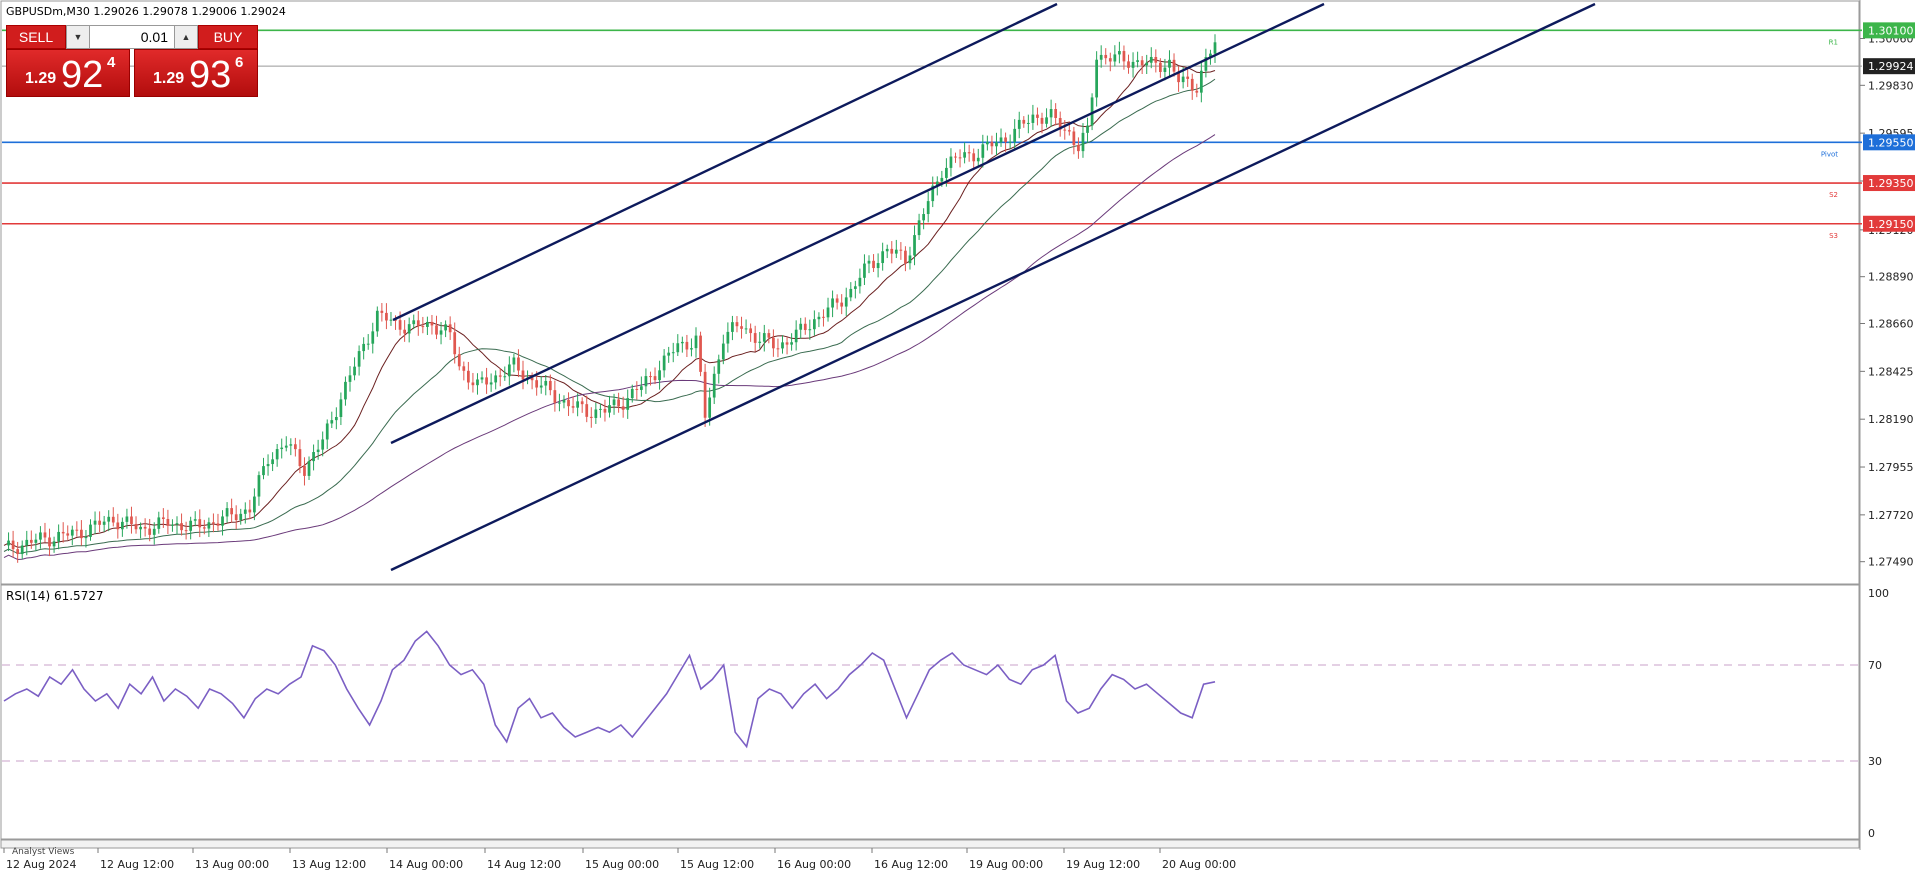 This screenshot has height=874, width=1916. What do you see at coordinates (78, 37) in the screenshot?
I see `lot-decrease-icon: ▼` at bounding box center [78, 37].